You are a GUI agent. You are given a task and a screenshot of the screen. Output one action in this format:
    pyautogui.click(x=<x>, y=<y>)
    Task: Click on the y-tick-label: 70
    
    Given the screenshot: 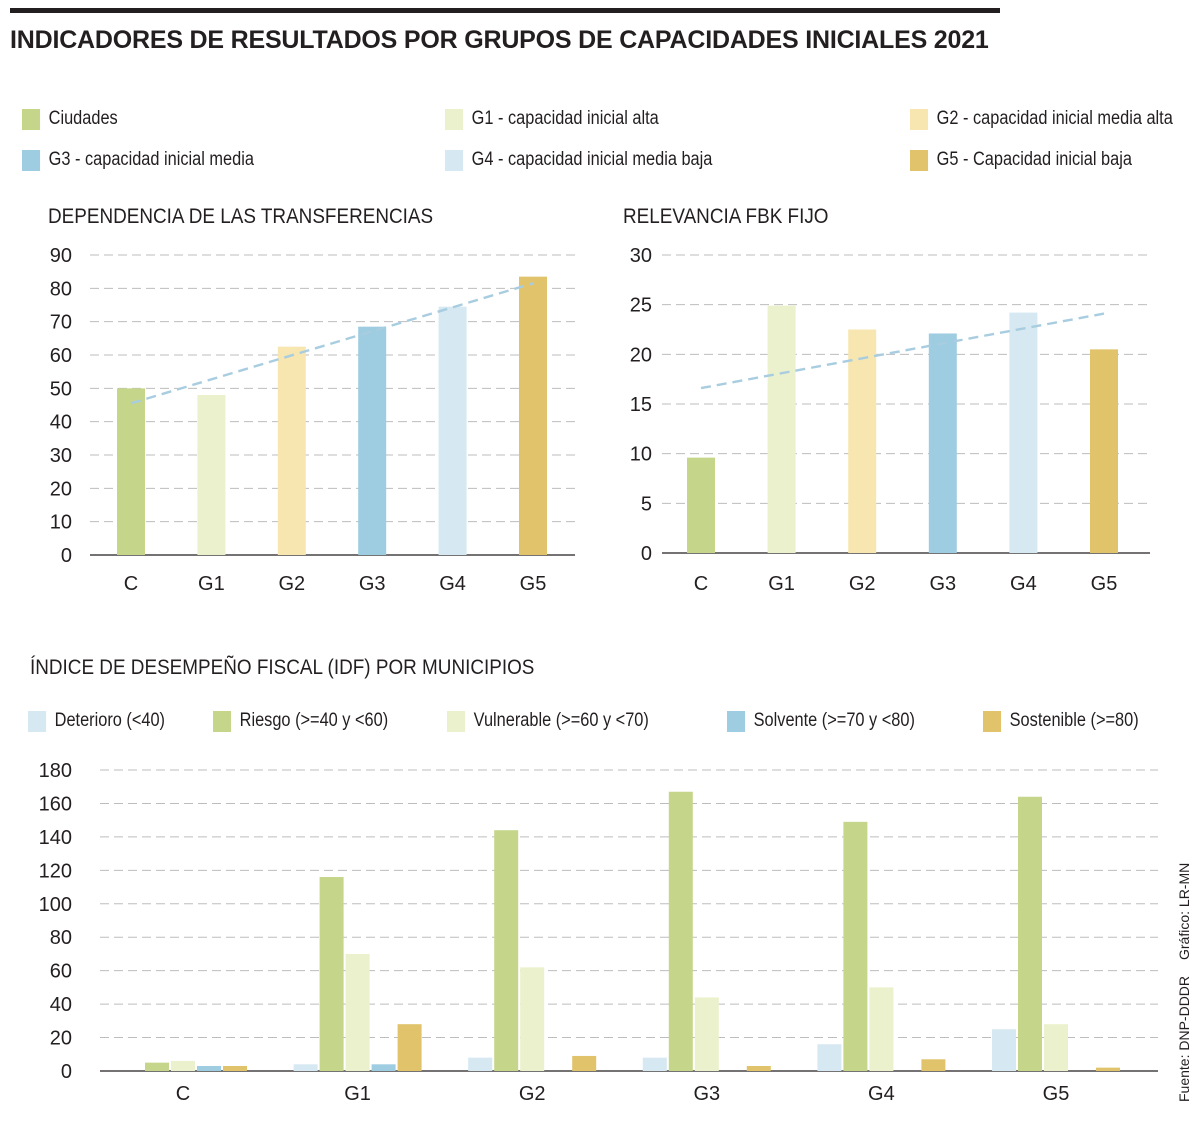 What is the action you would take?
    pyautogui.click(x=61, y=323)
    